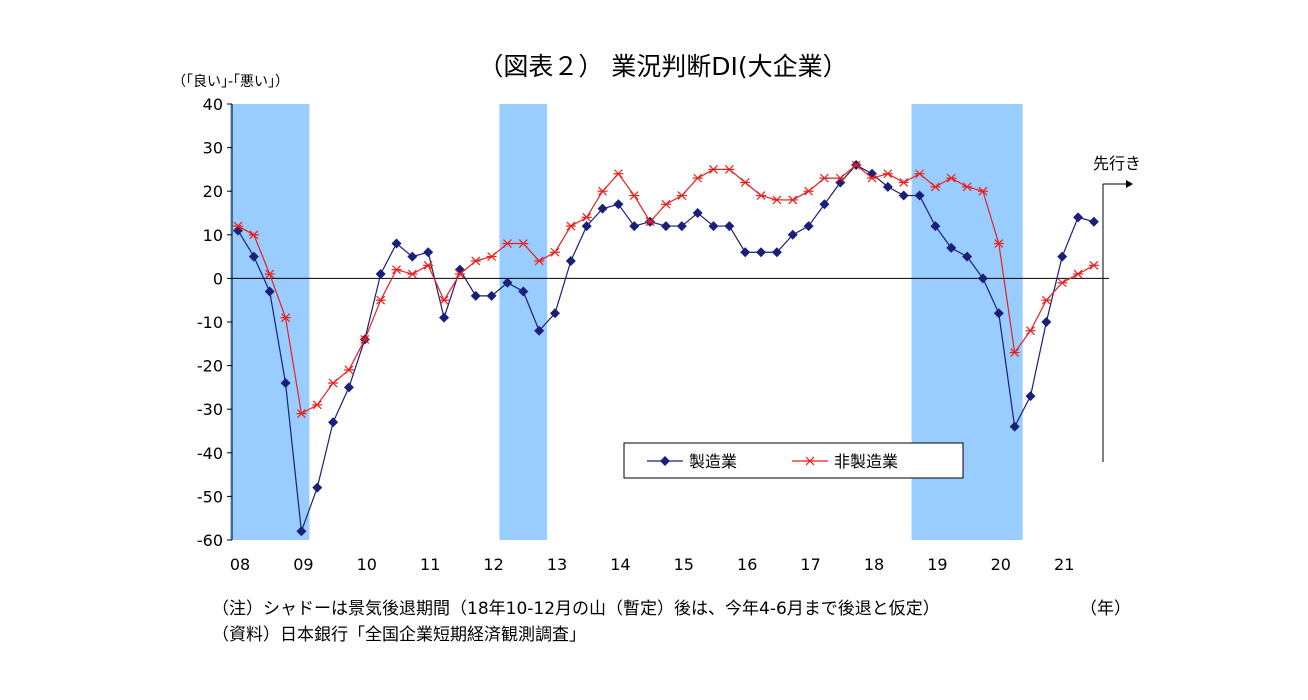  What do you see at coordinates (793, 460) in the screenshot?
I see `legend: 製造業 非製造業` at bounding box center [793, 460].